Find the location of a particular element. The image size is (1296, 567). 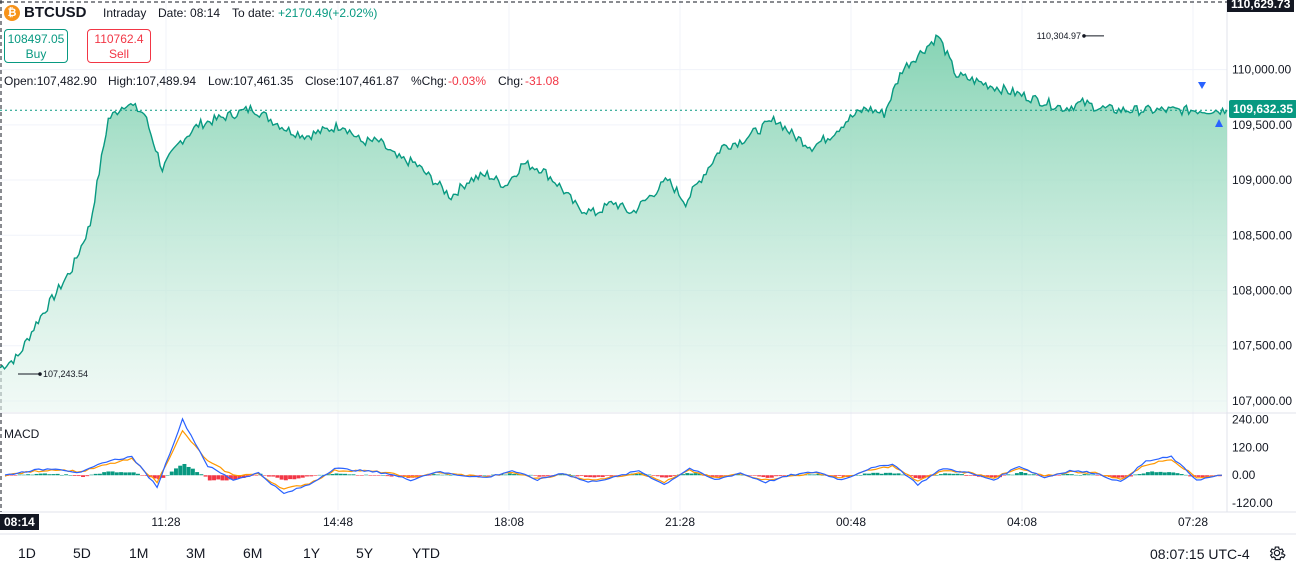

range-button-5y: 5Y is located at coordinates (365, 553).